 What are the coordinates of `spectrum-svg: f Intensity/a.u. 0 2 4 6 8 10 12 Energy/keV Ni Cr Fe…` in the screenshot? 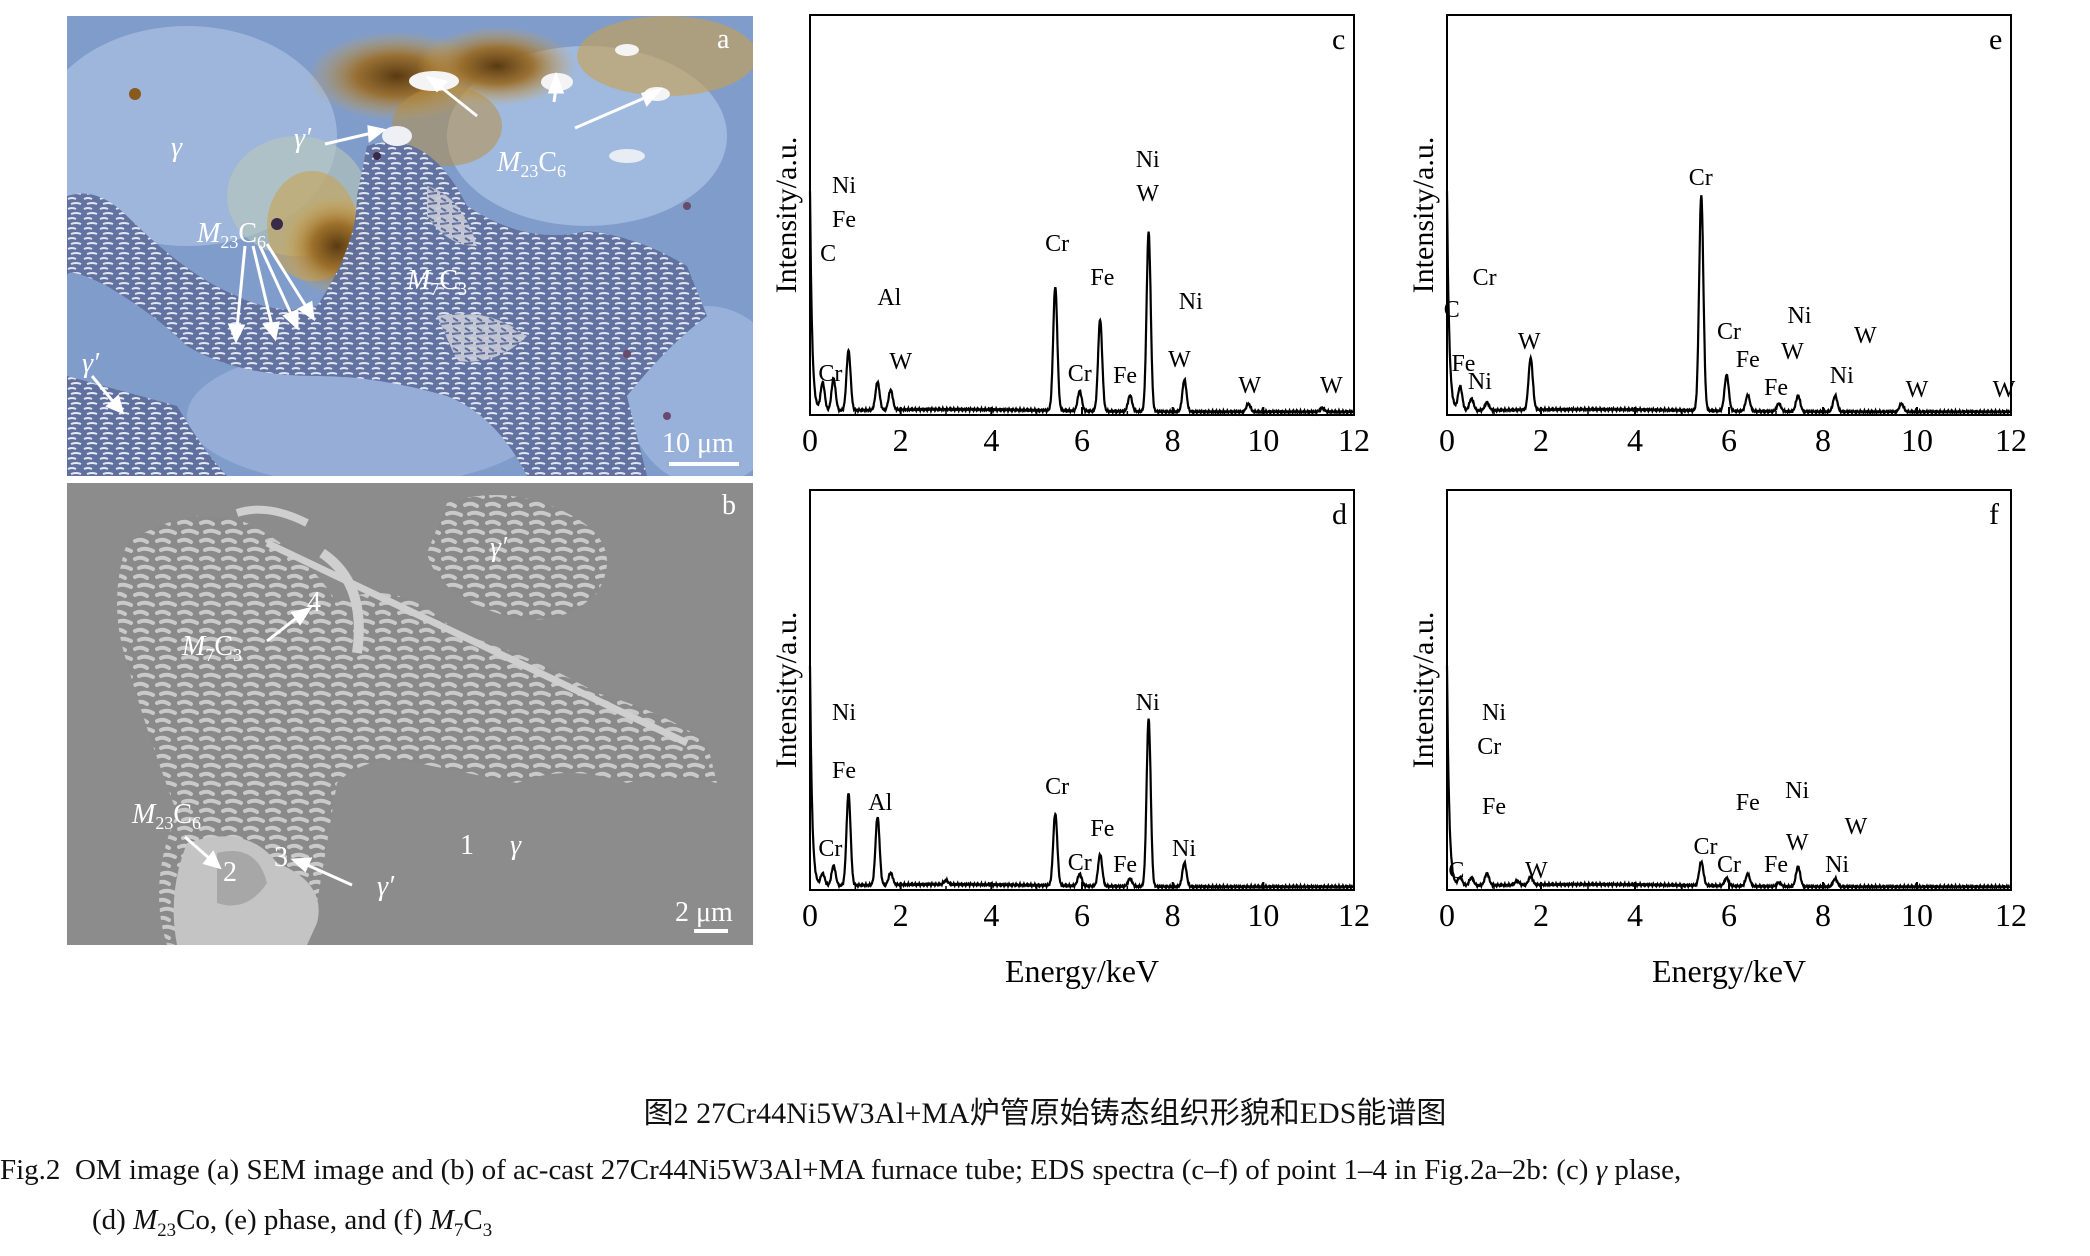 It's located at (1717, 739).